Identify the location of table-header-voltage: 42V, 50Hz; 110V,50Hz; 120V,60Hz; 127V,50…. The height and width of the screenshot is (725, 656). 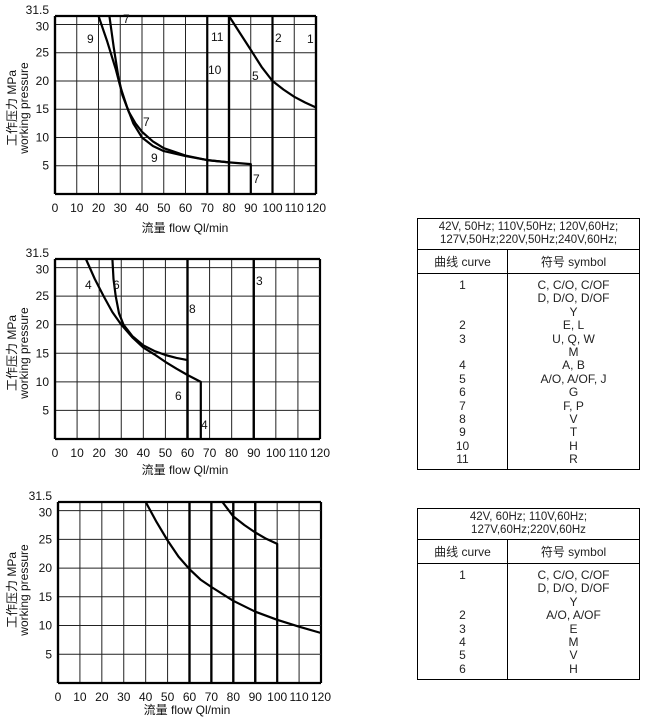
(528, 234).